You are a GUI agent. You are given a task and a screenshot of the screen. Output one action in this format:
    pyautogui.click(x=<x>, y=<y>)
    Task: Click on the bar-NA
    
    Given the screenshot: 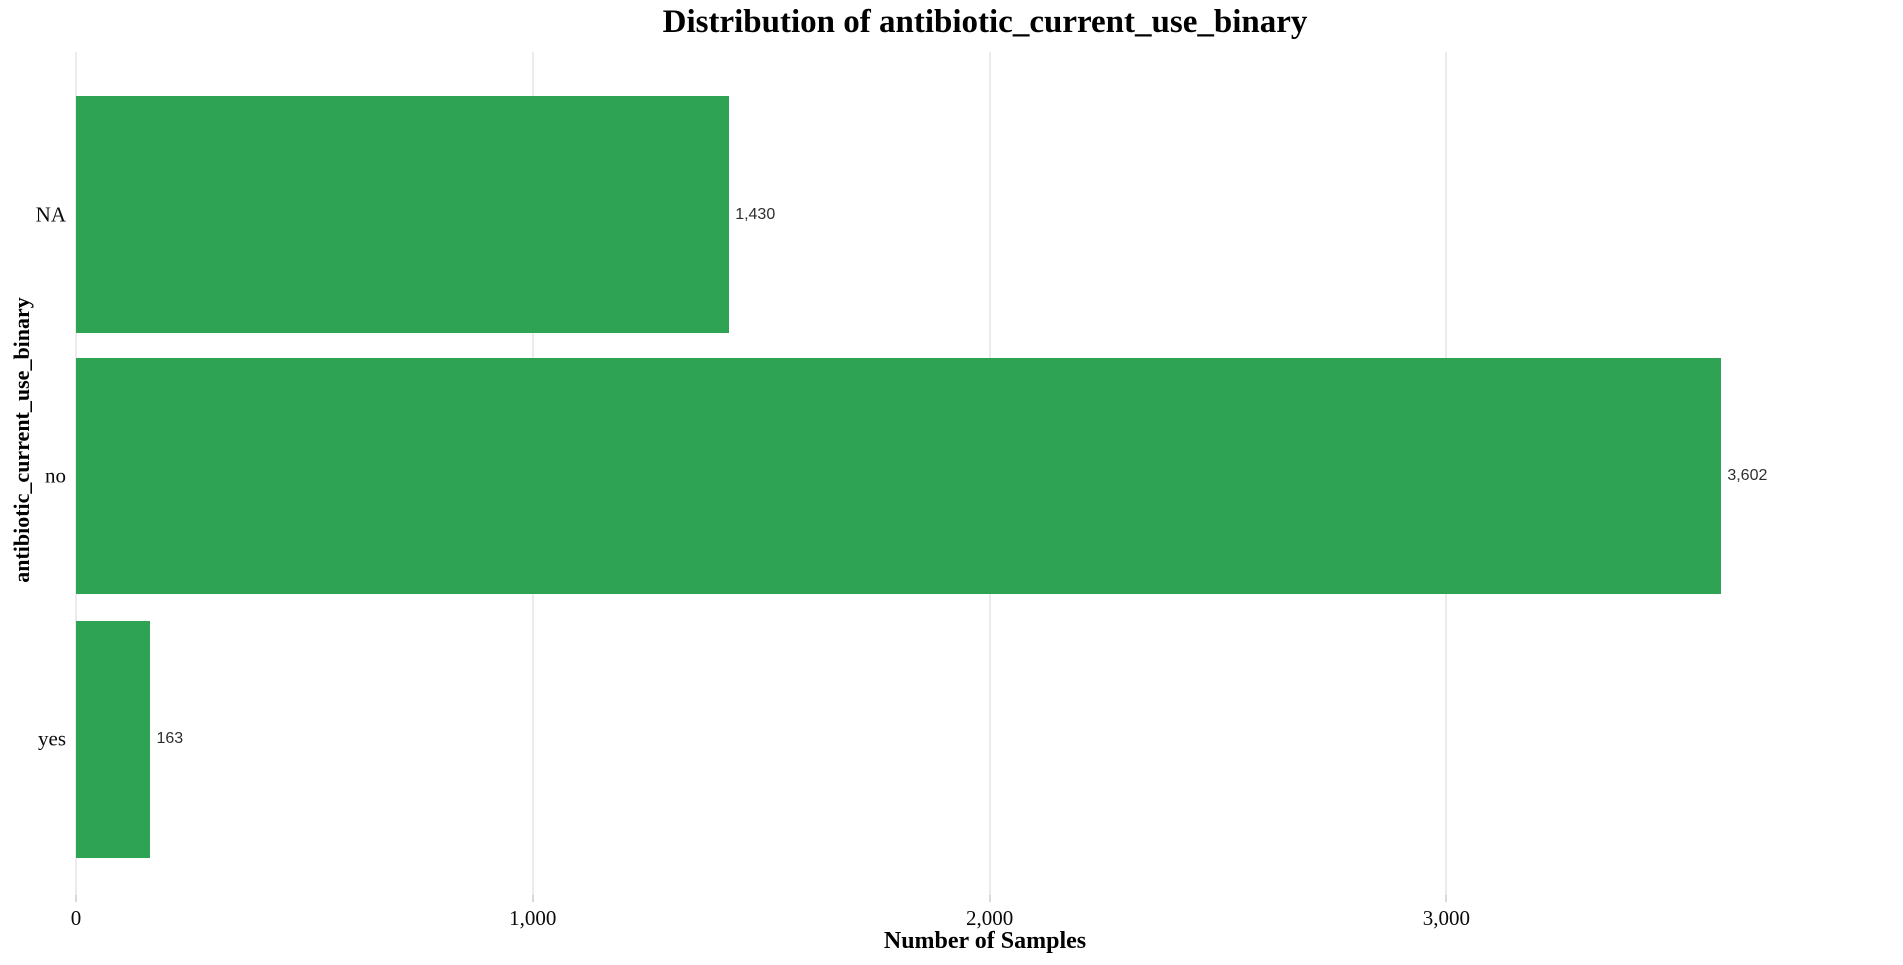 What is the action you would take?
    pyautogui.click(x=403, y=214)
    